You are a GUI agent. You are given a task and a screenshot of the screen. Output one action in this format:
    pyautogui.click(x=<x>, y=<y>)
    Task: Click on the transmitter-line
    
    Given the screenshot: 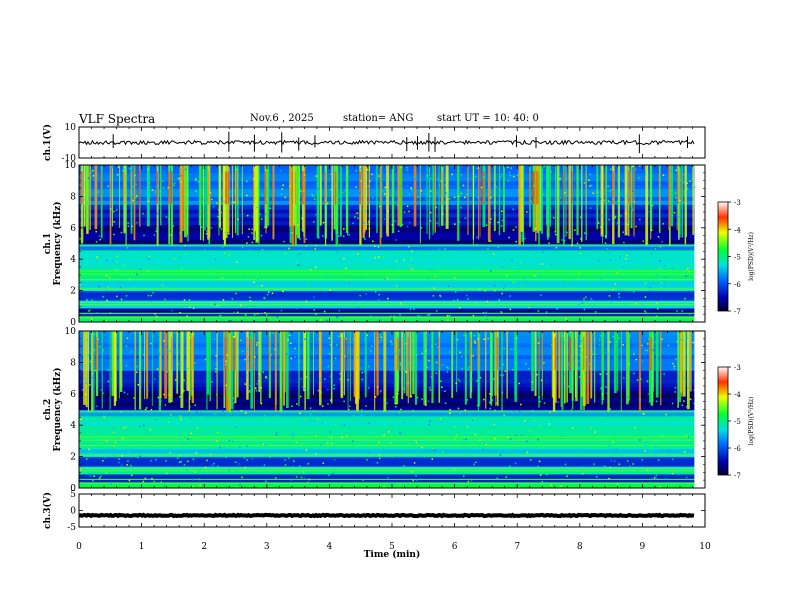 What is the action you would take?
    pyautogui.click(x=387, y=271)
    